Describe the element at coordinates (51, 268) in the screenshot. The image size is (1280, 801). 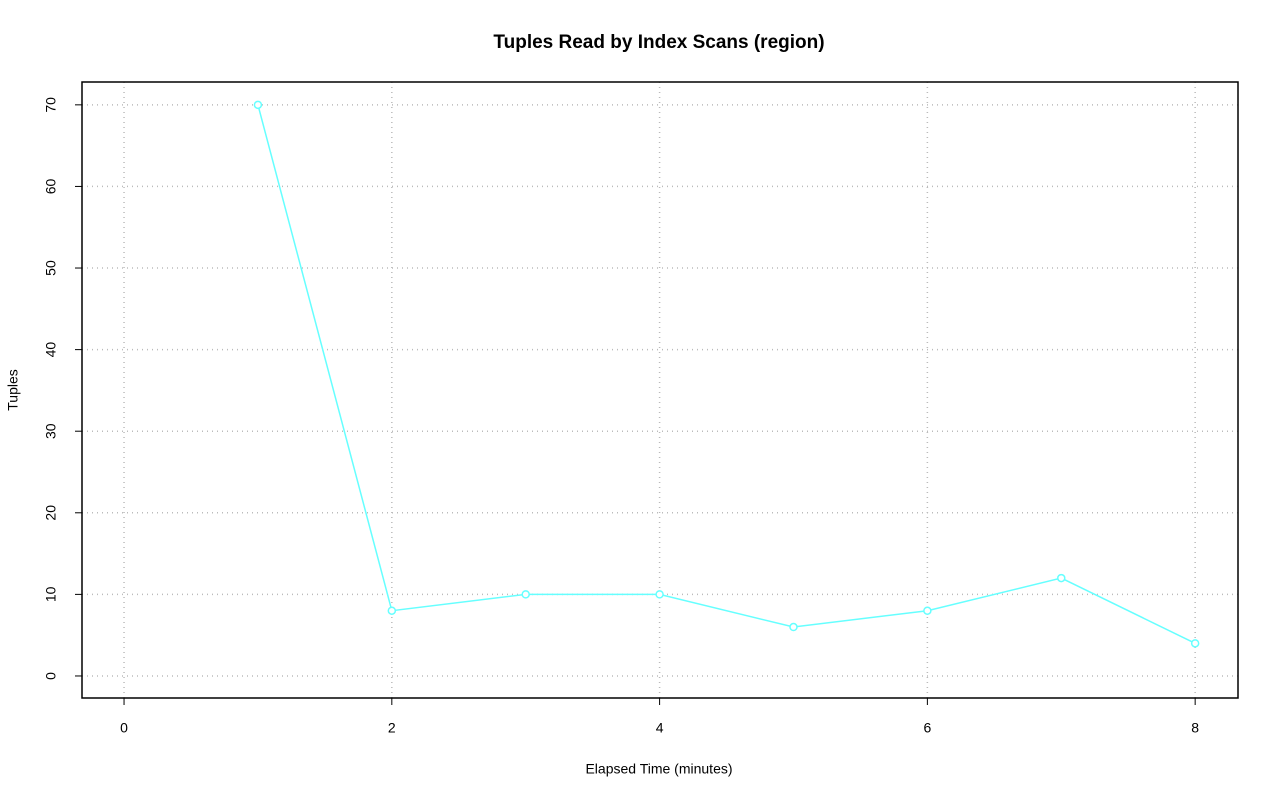
I see `y-tick-label: 50` at that location.